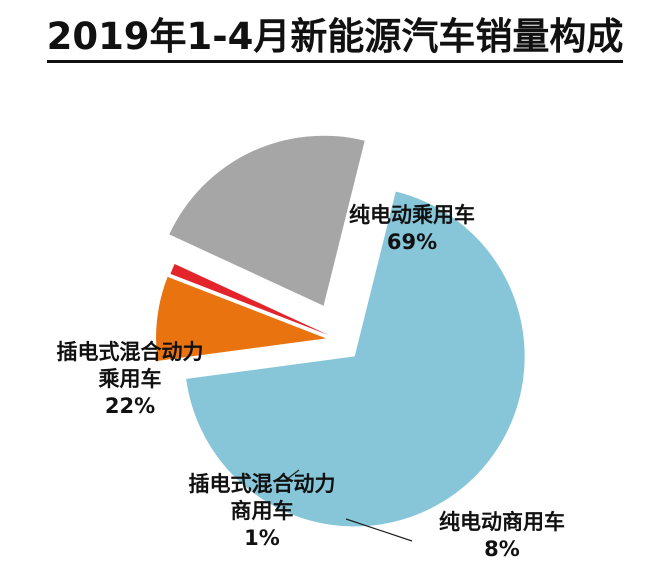  I want to click on slice-name-label-3-1: 乘用车, so click(130, 379).